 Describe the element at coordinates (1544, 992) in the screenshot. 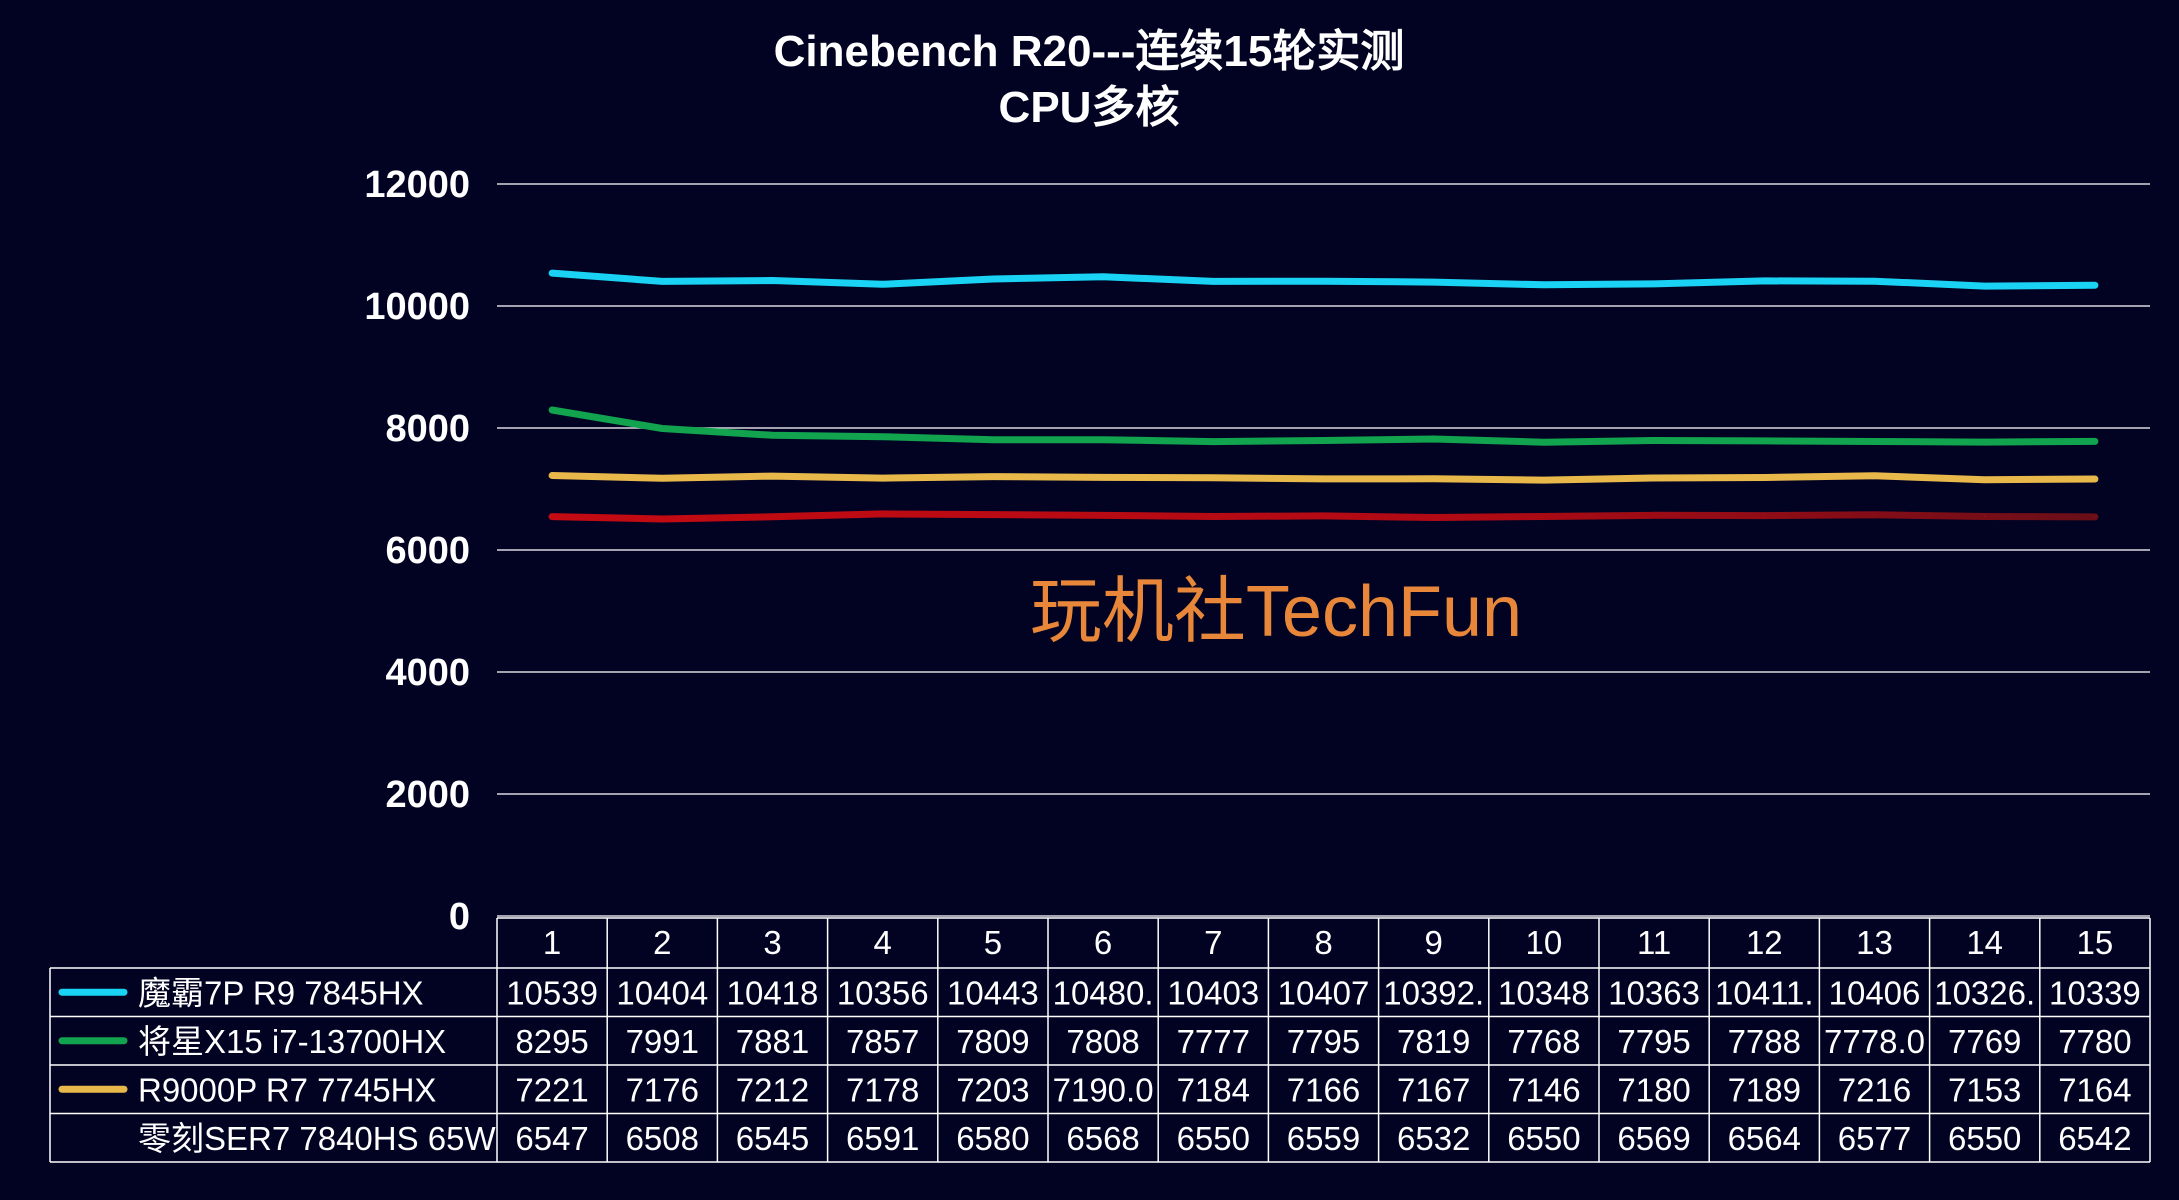

I see `data-label: 10348` at that location.